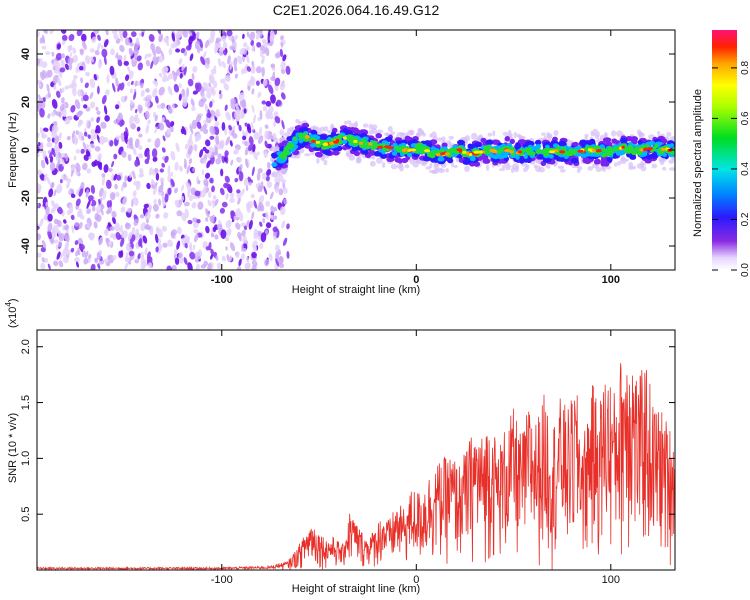 This screenshot has height=600, width=750. Describe the element at coordinates (8, 304) in the screenshot. I see `scale-factor-exponent: 4` at that location.